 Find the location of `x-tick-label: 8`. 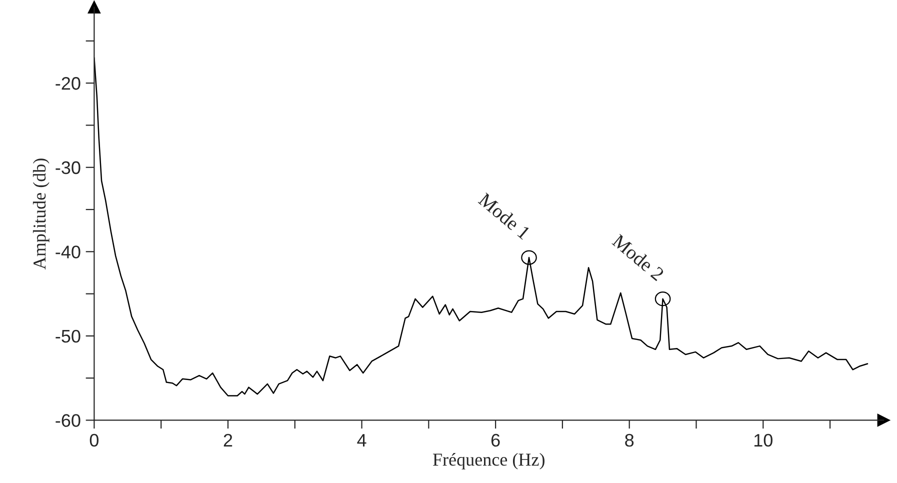

x-tick-label: 8 is located at coordinates (629, 440).